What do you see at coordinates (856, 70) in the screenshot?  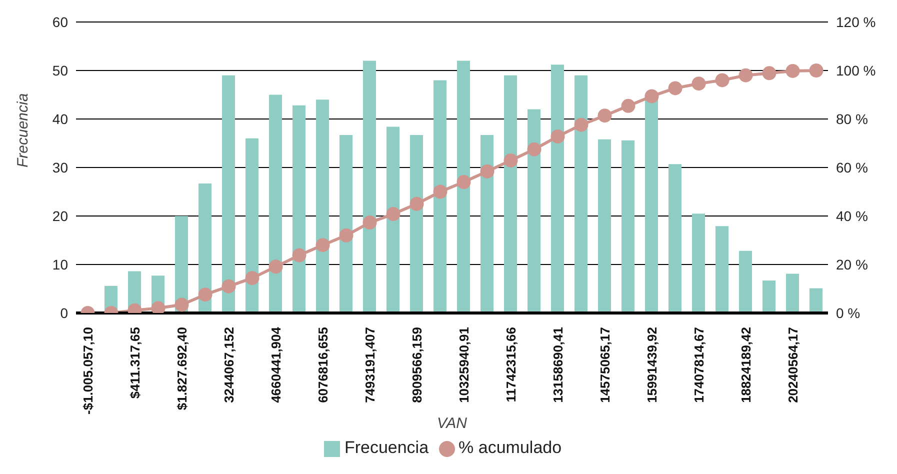 I see `y2-tick-label: 100 %` at bounding box center [856, 70].